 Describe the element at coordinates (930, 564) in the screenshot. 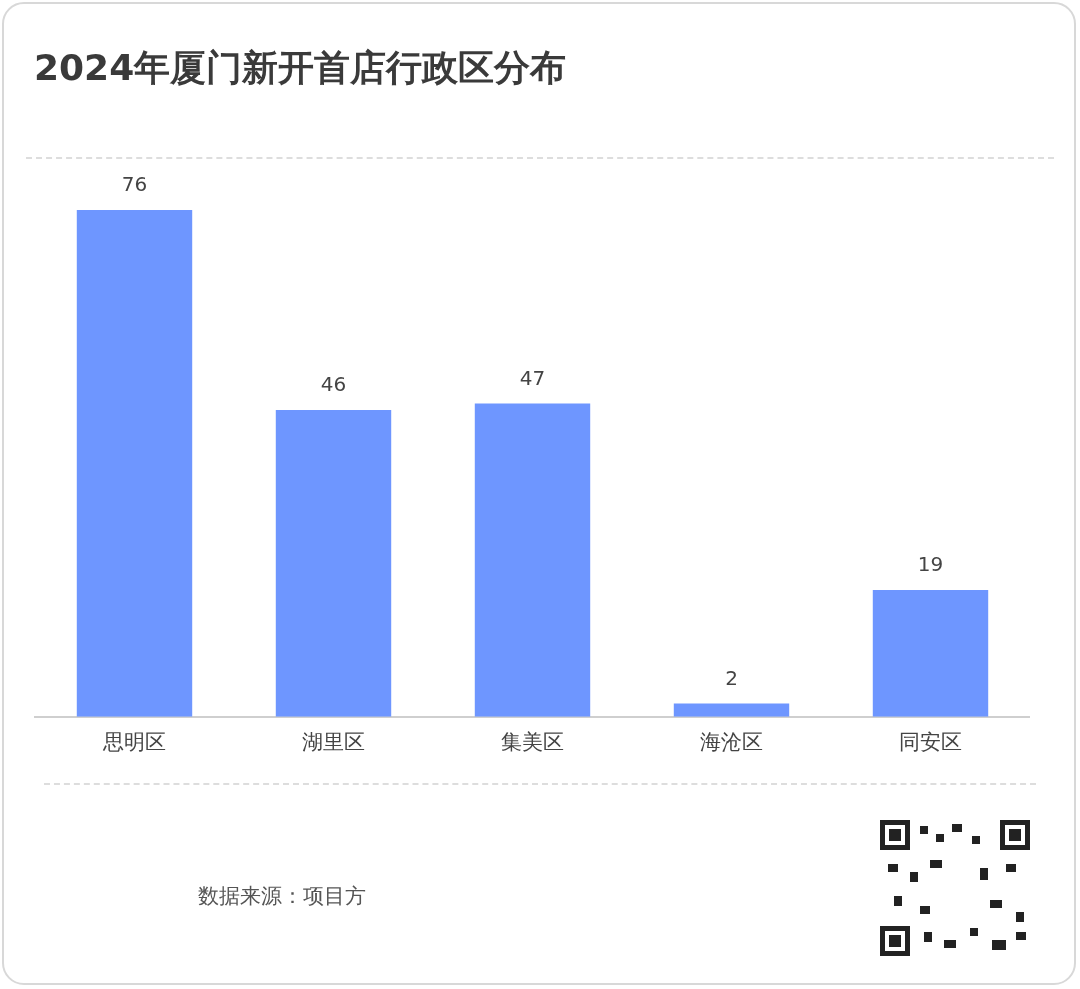

I see `data-label: 19` at that location.